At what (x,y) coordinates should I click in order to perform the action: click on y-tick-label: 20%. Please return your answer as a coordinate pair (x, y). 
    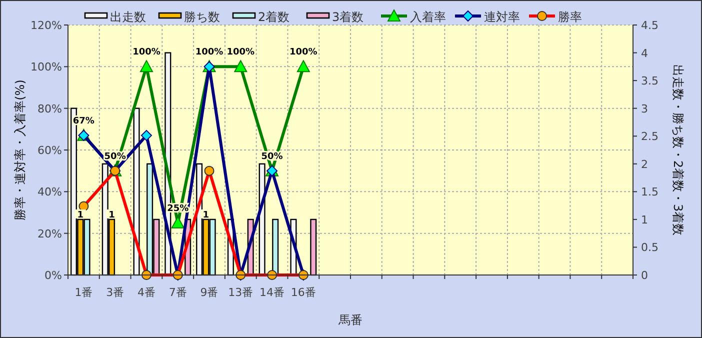
    Looking at the image, I should click on (50, 233).